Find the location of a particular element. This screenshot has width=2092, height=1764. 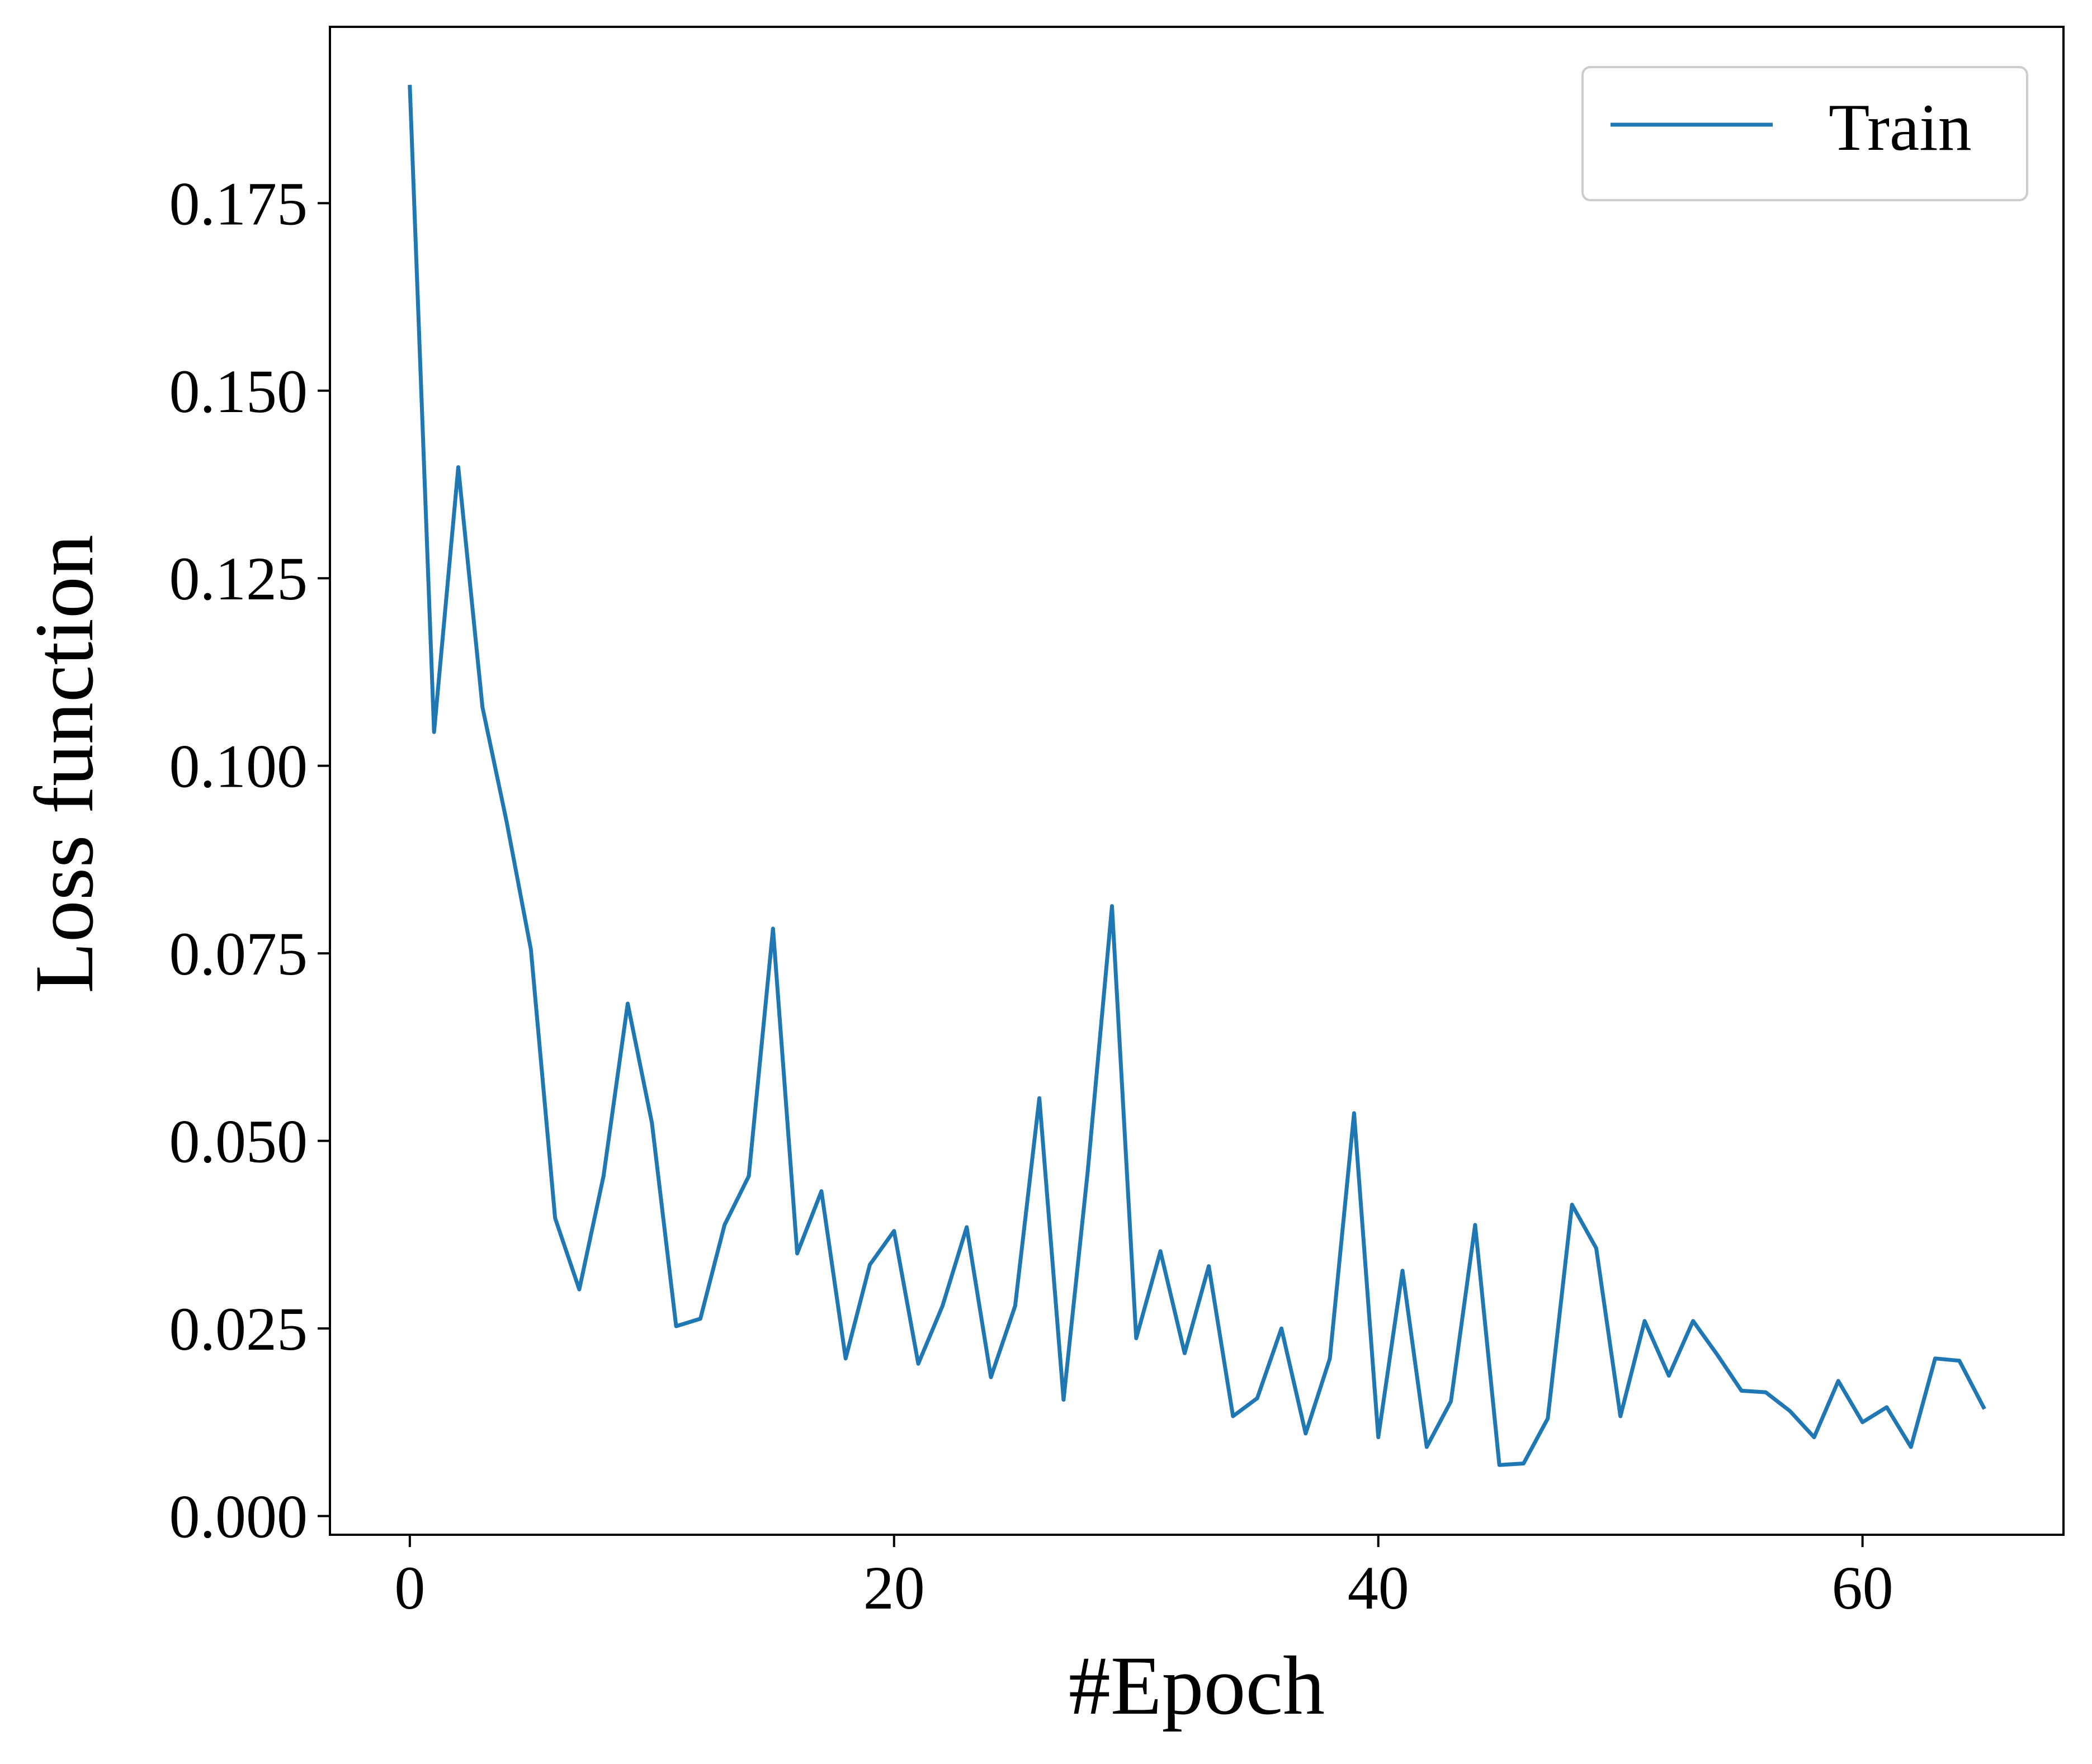

legend: Train is located at coordinates (1805, 133).